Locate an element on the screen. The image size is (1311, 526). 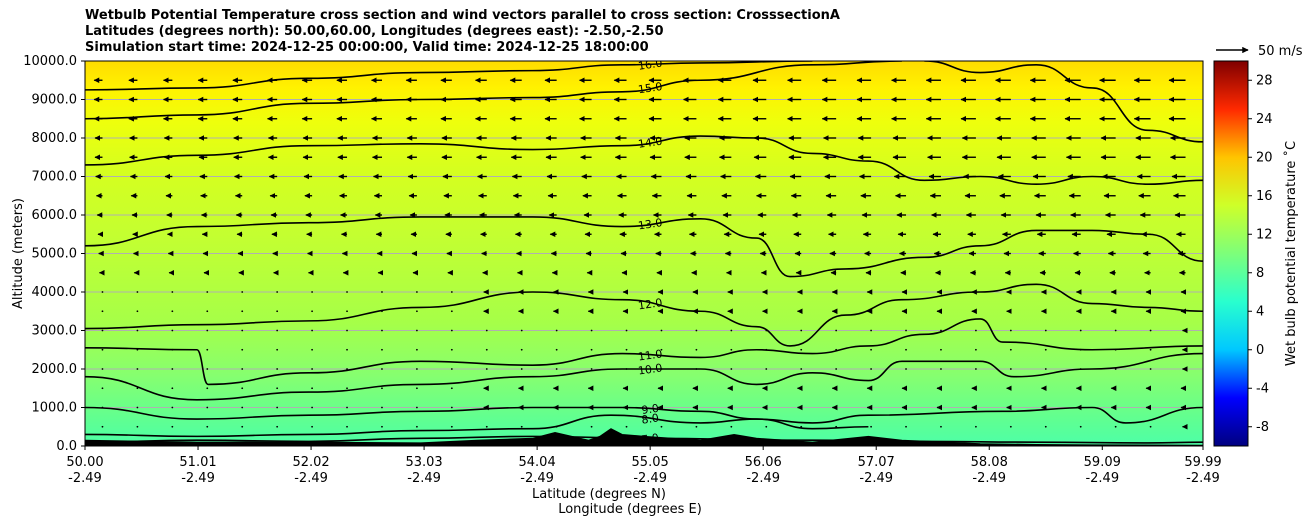
x-axis-label-lon: Longitude (degrees E) is located at coordinates (630, 509).